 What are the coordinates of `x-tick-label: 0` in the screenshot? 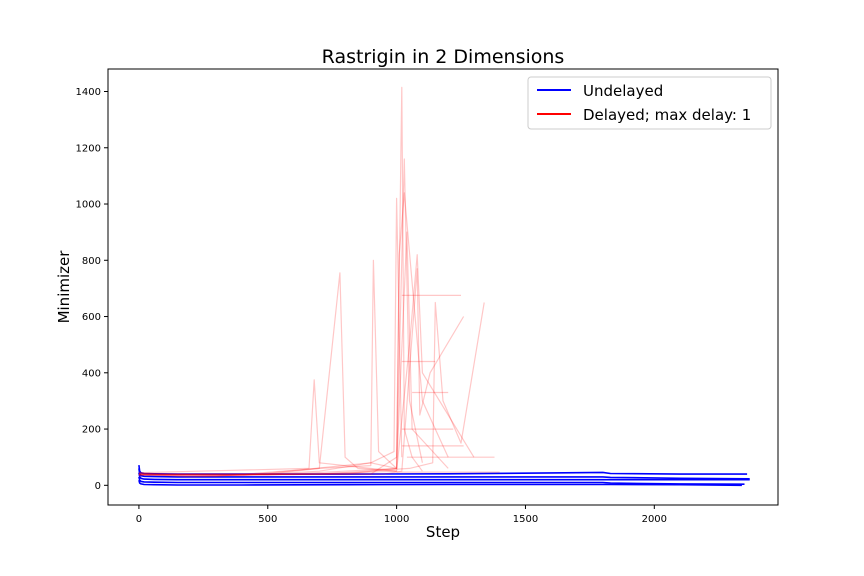 It's located at (139, 519).